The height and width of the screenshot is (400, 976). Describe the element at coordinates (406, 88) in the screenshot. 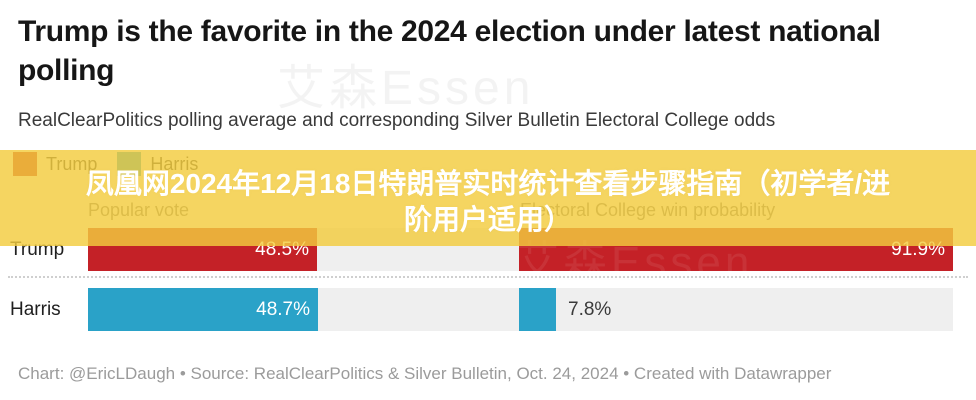

I see `watermark-text: 艾森Essen` at that location.